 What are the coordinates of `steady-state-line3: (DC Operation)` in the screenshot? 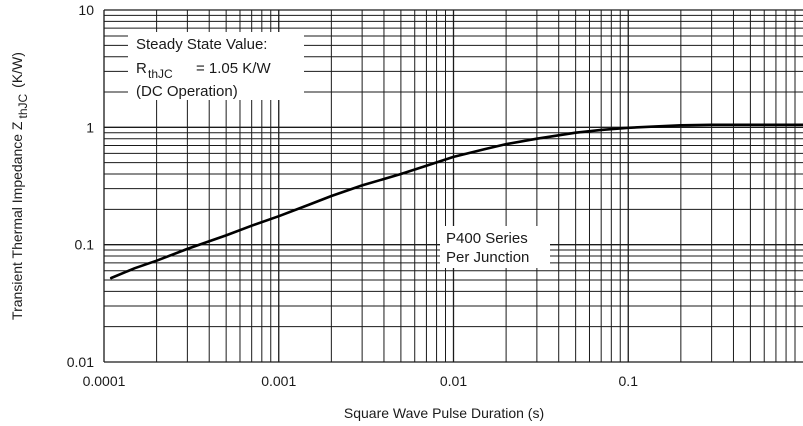 It's located at (187, 91).